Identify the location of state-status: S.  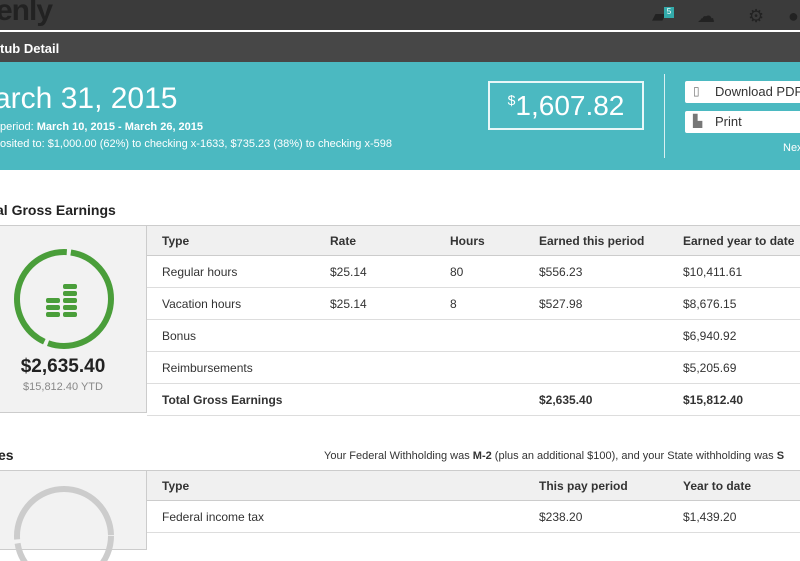
(780, 456).